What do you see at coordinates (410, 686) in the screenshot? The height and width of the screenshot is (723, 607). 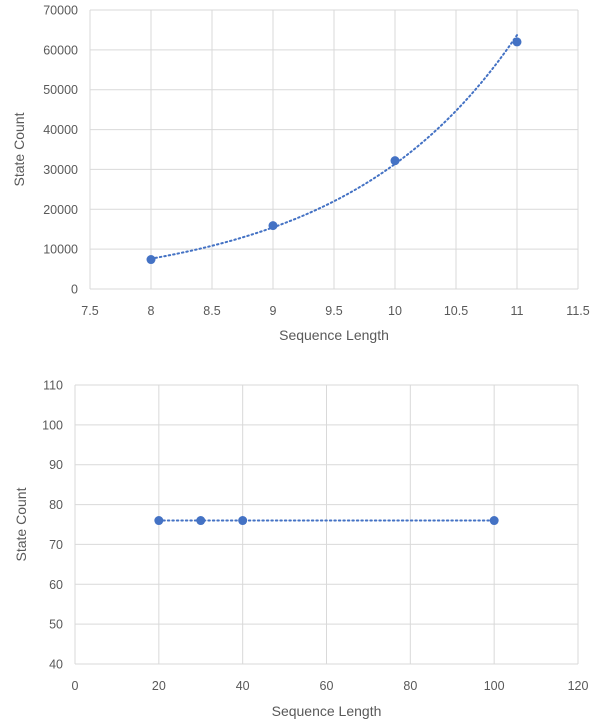 I see `chart-2-x-tick-label: 80` at bounding box center [410, 686].